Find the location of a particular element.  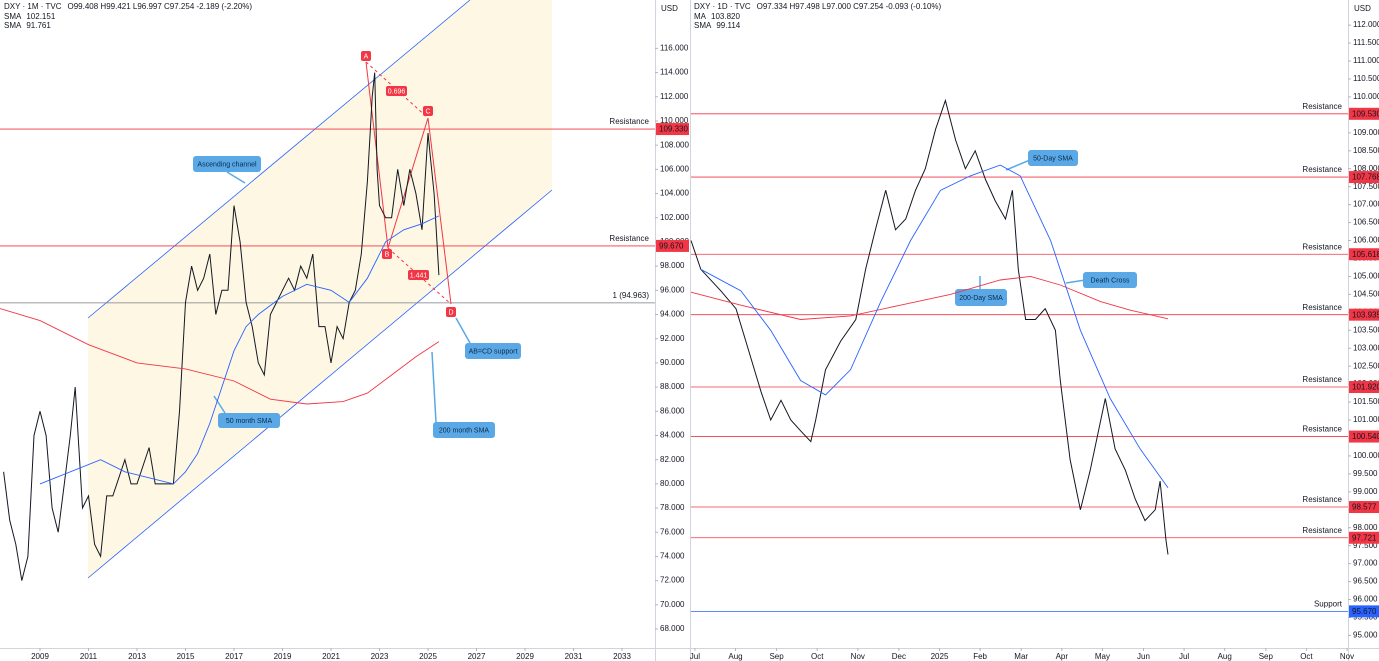

y-tick-label: 102.500 is located at coordinates (1366, 365).